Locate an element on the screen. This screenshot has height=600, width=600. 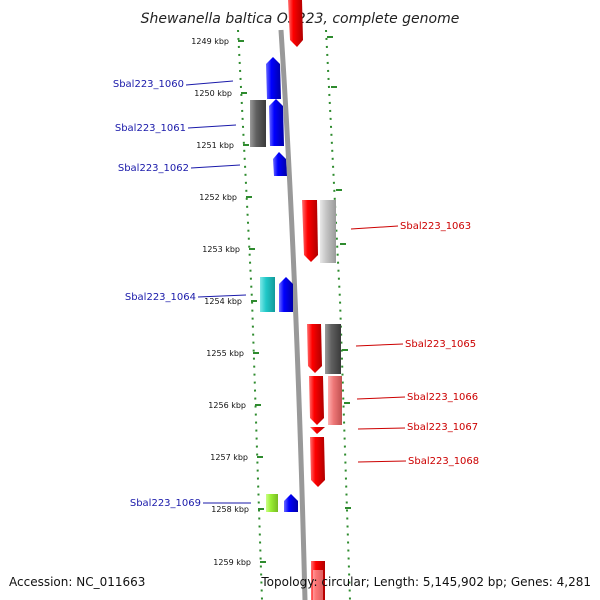
gene-label-sbal223-1067: Sbal223_1067 is located at coordinates (442, 427).